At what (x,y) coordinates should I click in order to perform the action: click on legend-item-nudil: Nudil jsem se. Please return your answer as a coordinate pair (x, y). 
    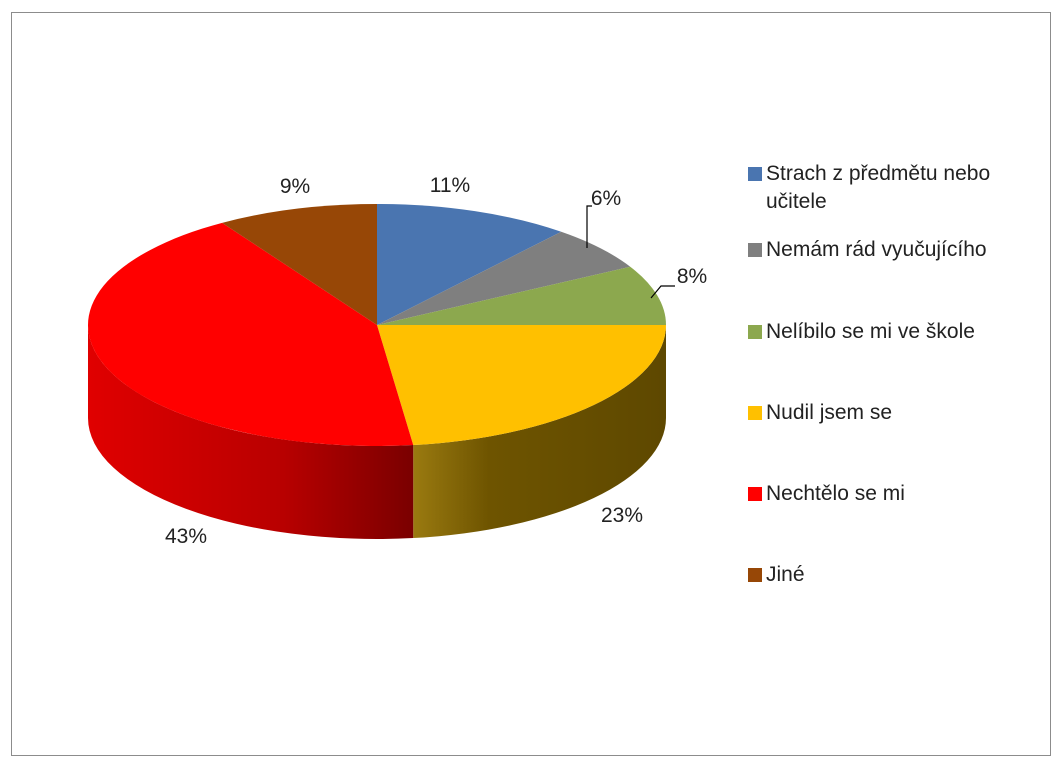
    Looking at the image, I should click on (892, 413).